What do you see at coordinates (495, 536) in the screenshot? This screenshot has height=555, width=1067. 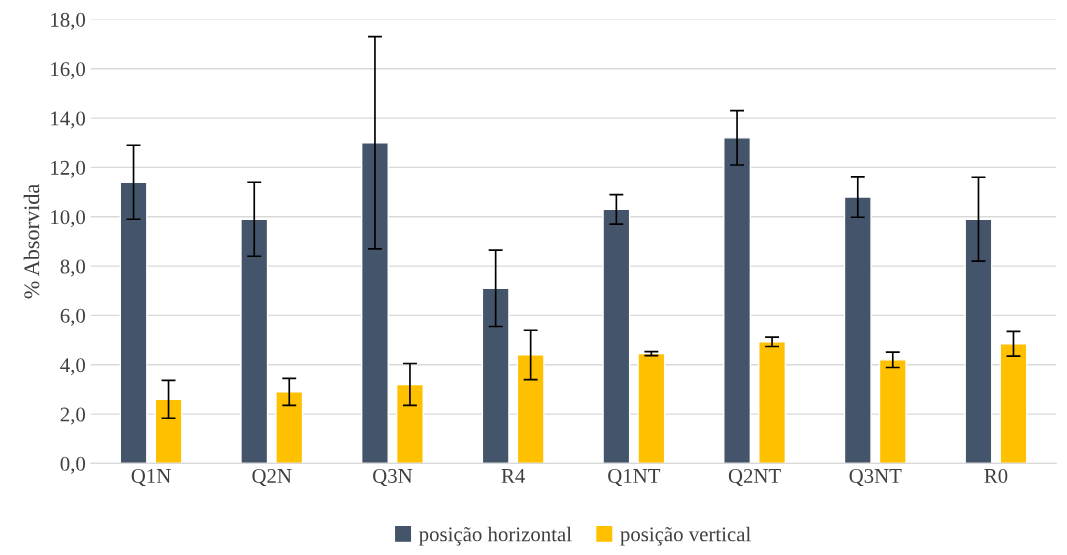 I see `legend-label: posição horizontal` at bounding box center [495, 536].